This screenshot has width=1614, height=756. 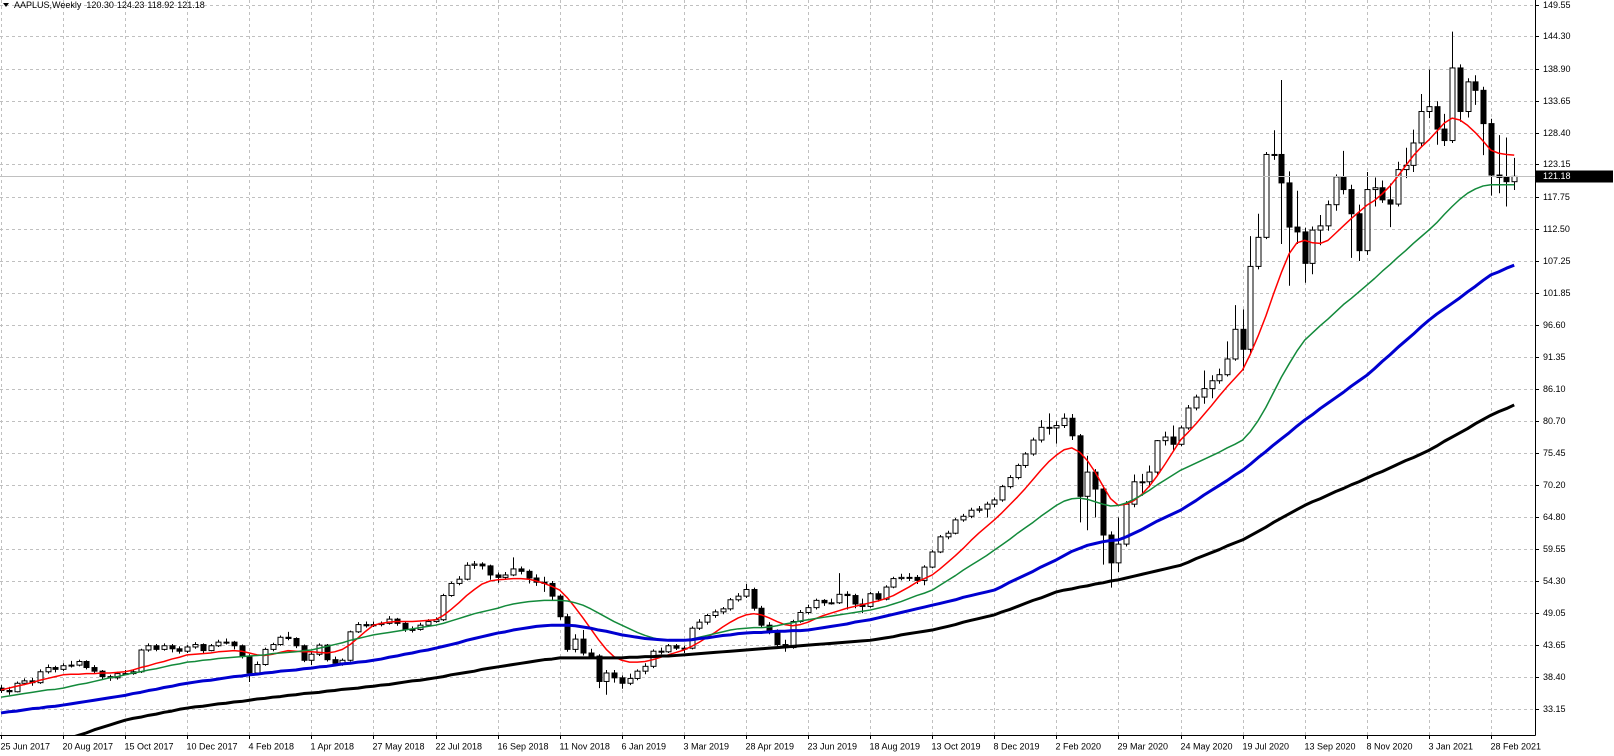 What do you see at coordinates (1451, 746) in the screenshot?
I see `x-tick-label: 3 Jan 2021` at bounding box center [1451, 746].